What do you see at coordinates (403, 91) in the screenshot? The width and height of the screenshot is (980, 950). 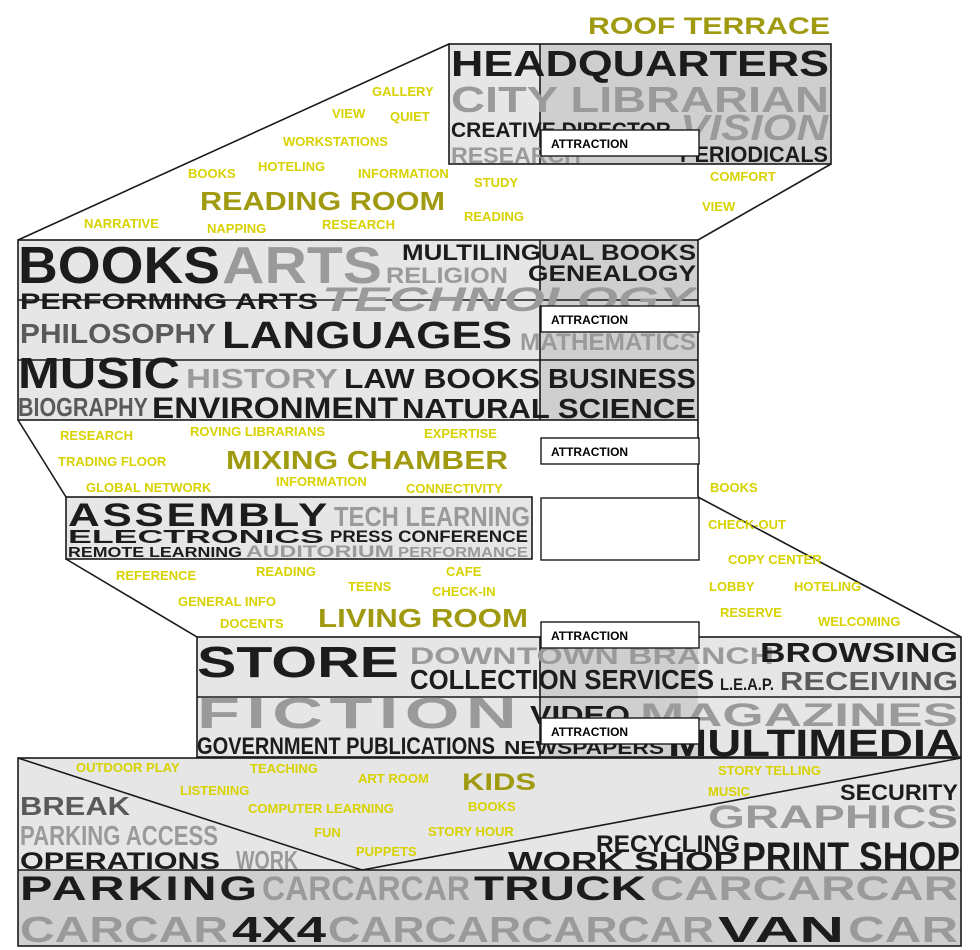 I see `reading-room-word: GALLERY` at bounding box center [403, 91].